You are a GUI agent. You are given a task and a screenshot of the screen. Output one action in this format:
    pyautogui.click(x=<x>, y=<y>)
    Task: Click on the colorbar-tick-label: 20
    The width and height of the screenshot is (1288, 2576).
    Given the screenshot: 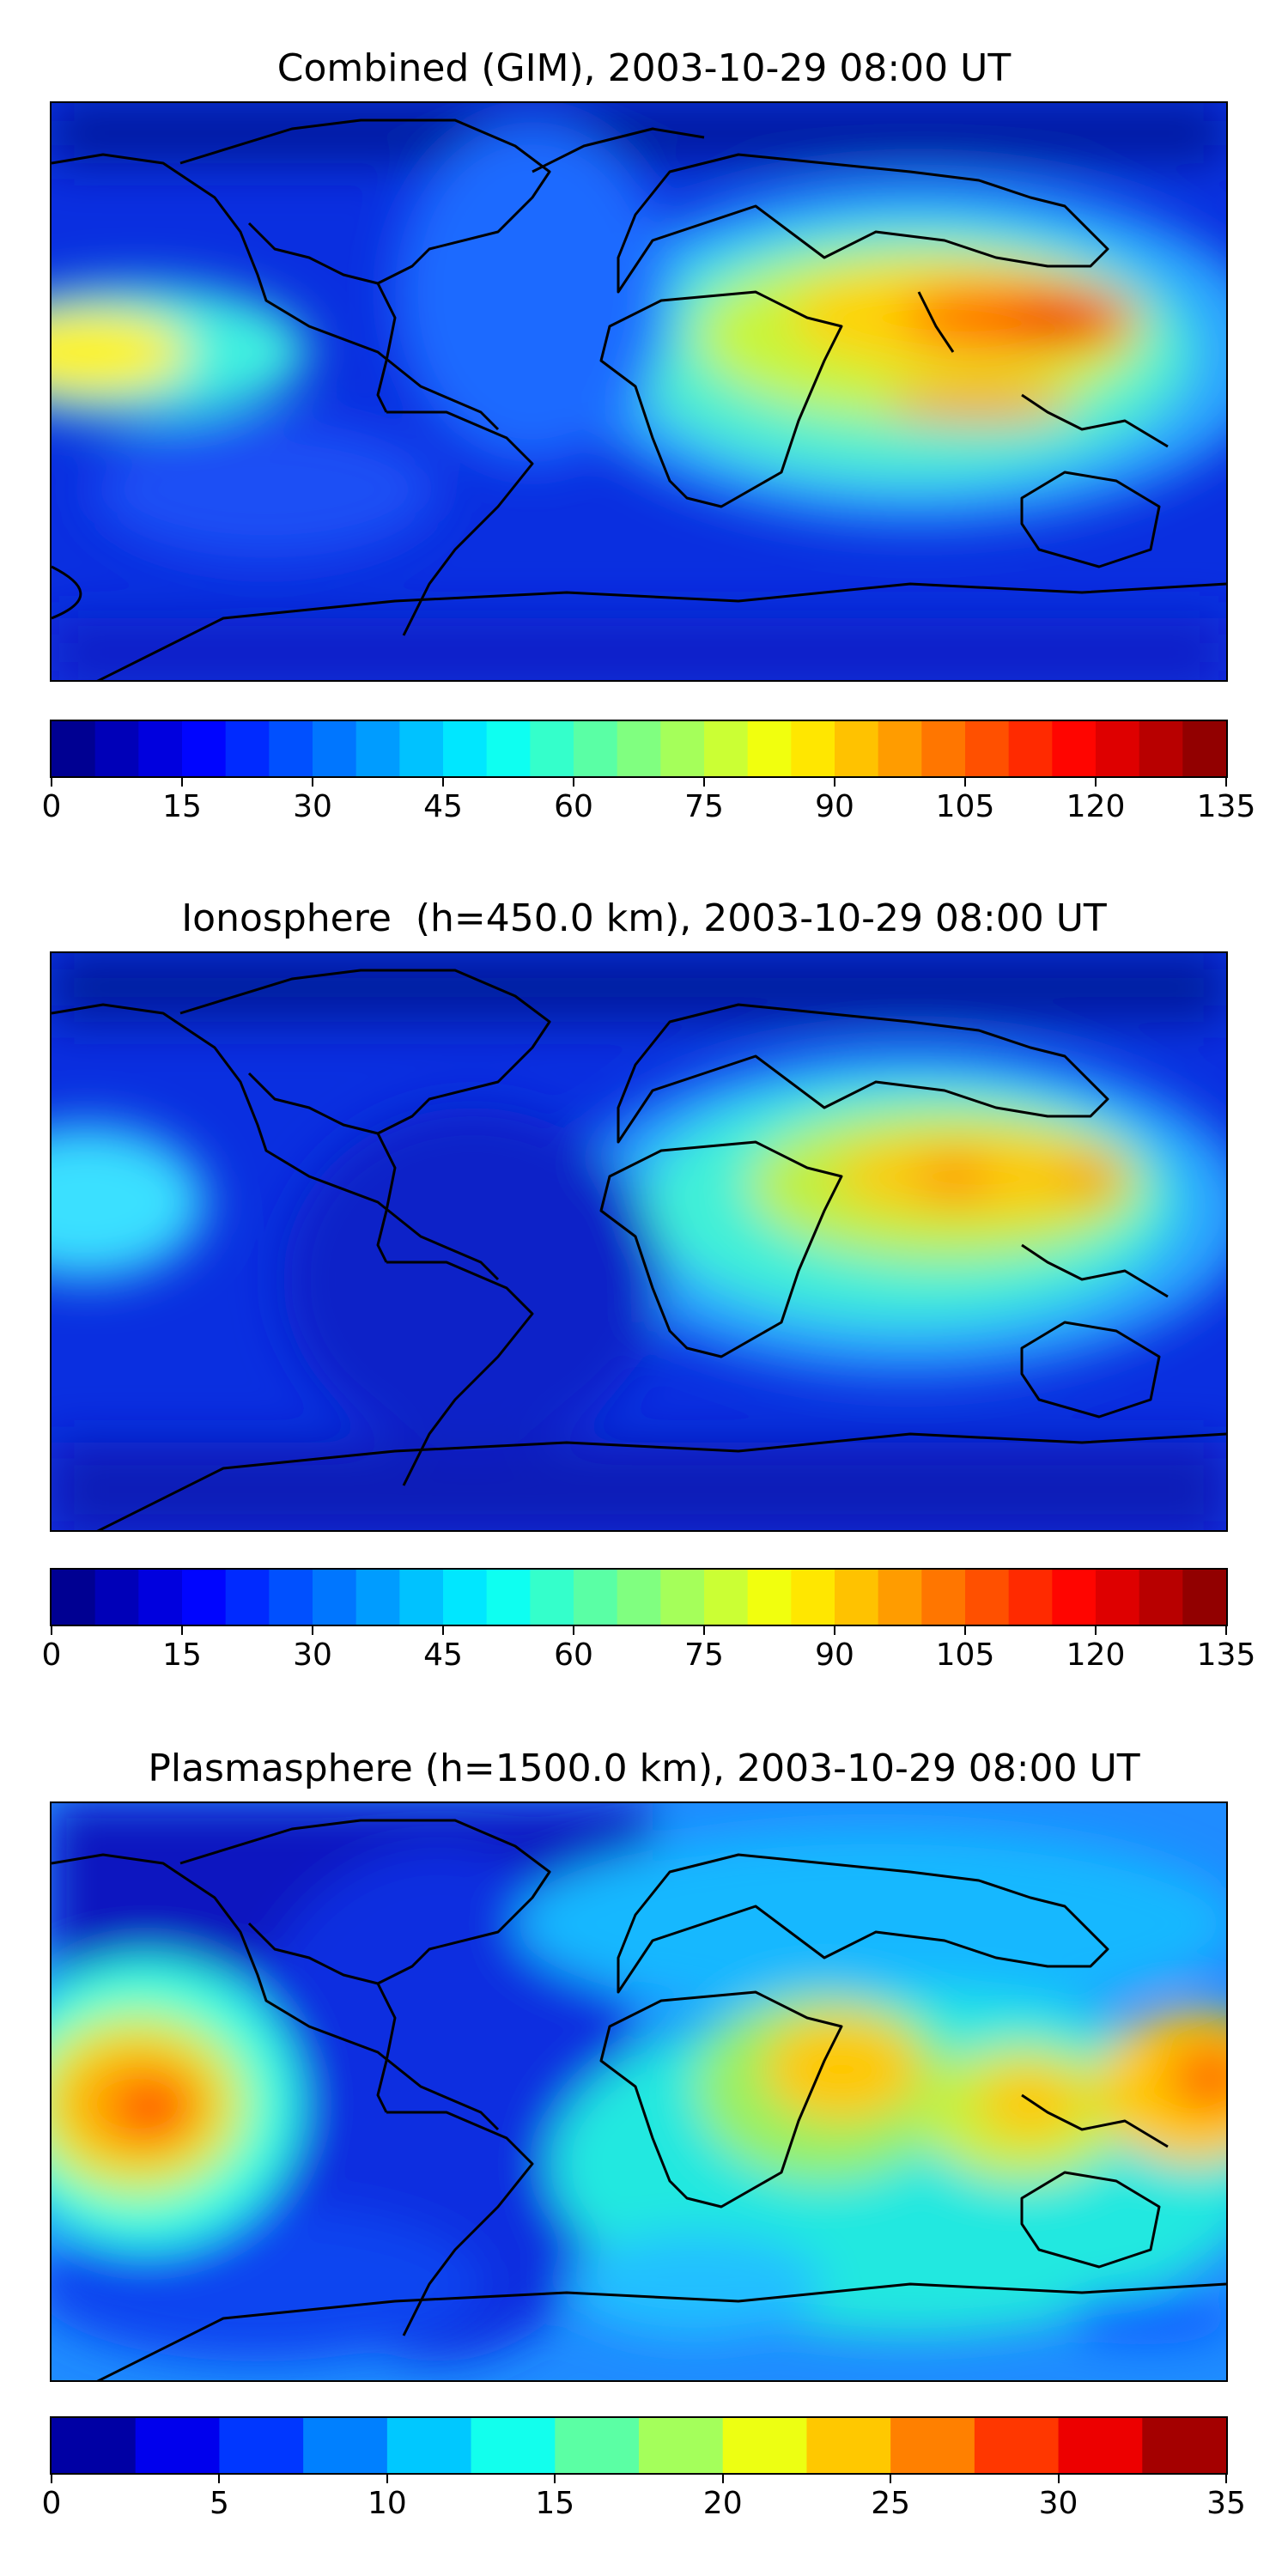 What is the action you would take?
    pyautogui.click(x=722, y=2503)
    